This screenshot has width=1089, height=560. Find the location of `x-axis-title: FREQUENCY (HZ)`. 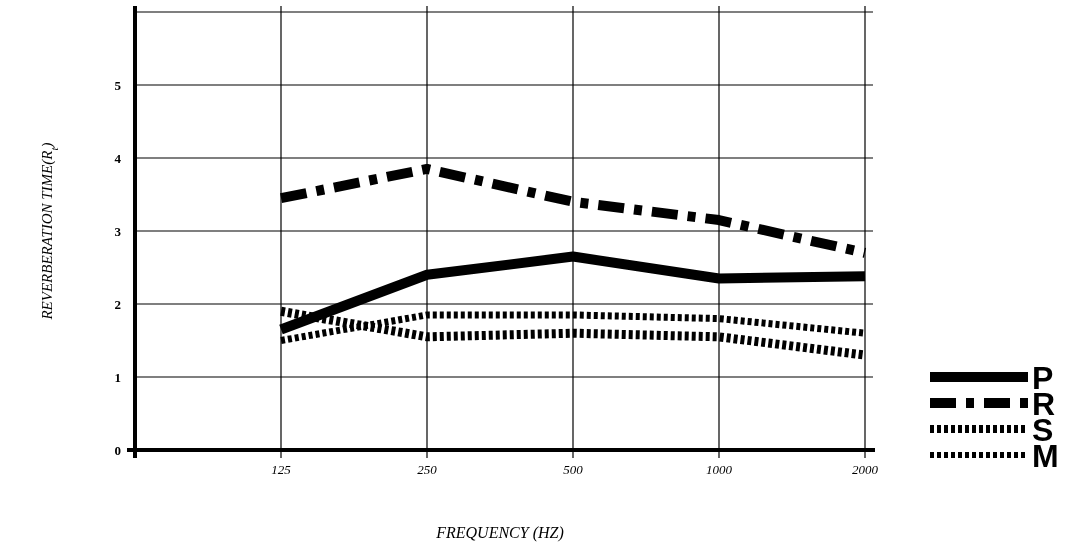

x-axis-title: FREQUENCY (HZ) is located at coordinates (499, 533).